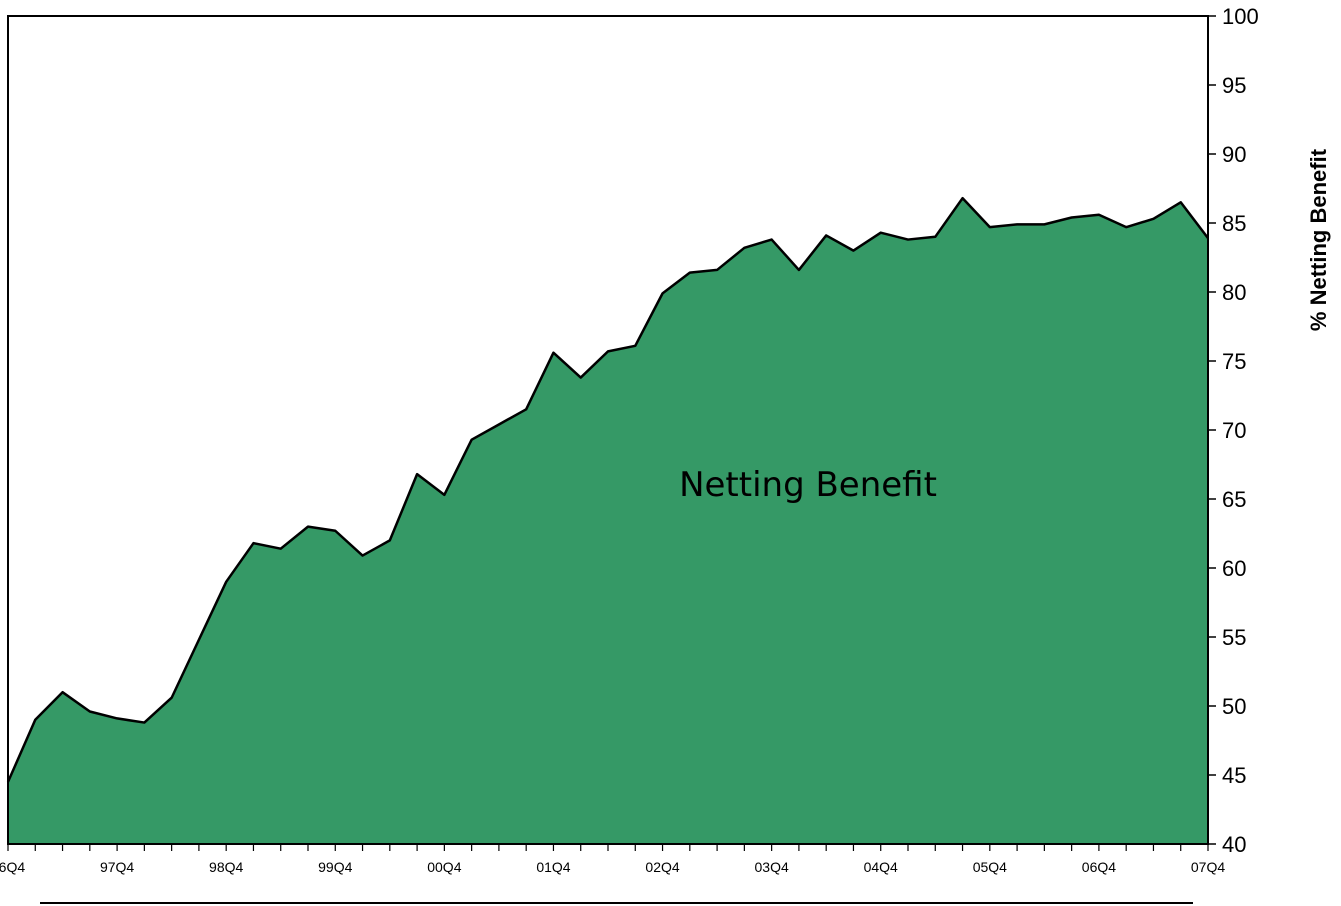 The width and height of the screenshot is (1341, 906). Describe the element at coordinates (1234, 706) in the screenshot. I see `y-tick-label: 50` at that location.